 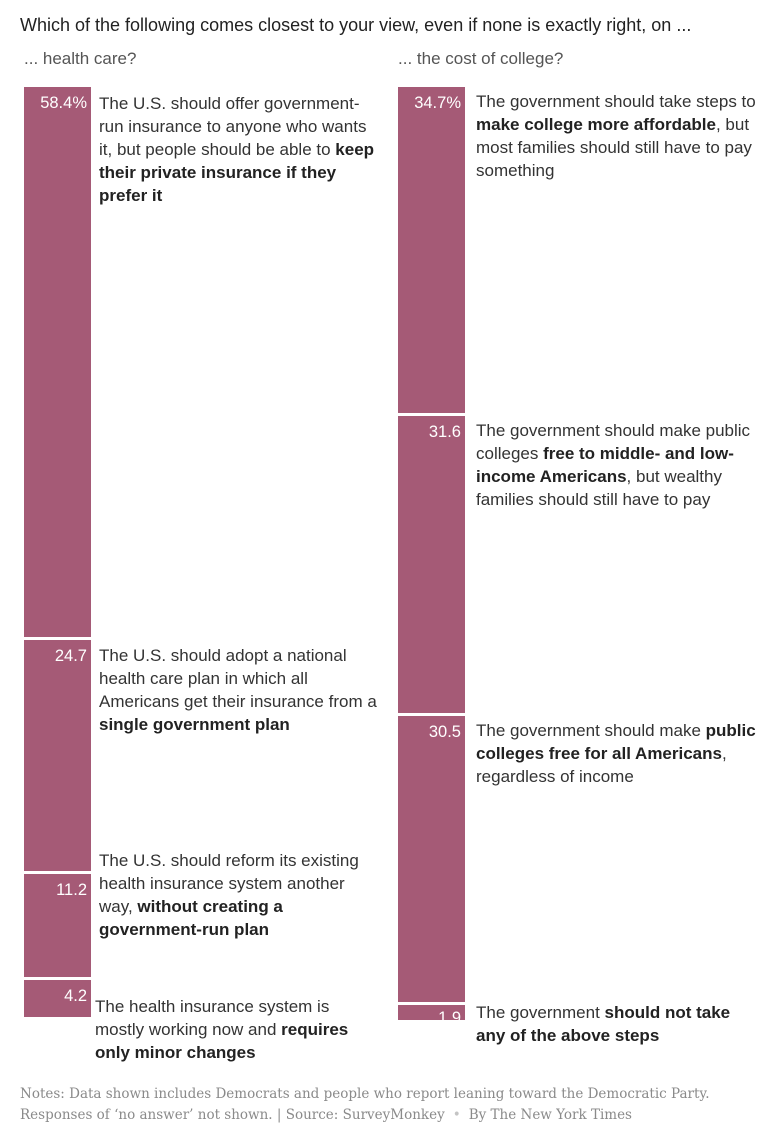 I want to click on option-emphasis: make college more affordable, so click(x=596, y=124).